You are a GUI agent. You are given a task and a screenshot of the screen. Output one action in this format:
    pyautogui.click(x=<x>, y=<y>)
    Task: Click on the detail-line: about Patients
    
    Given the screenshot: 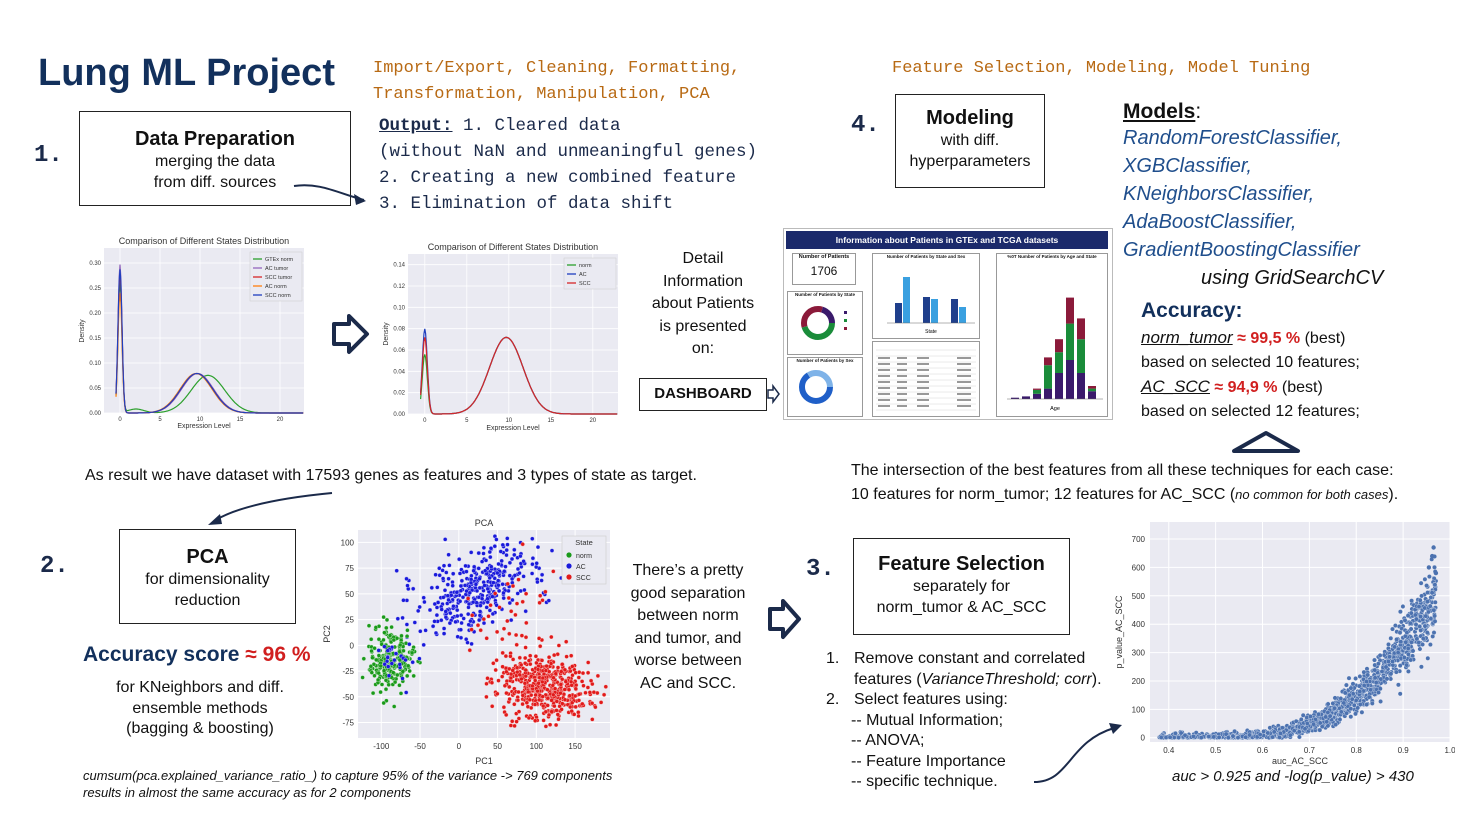 What is the action you would take?
    pyautogui.click(x=703, y=303)
    